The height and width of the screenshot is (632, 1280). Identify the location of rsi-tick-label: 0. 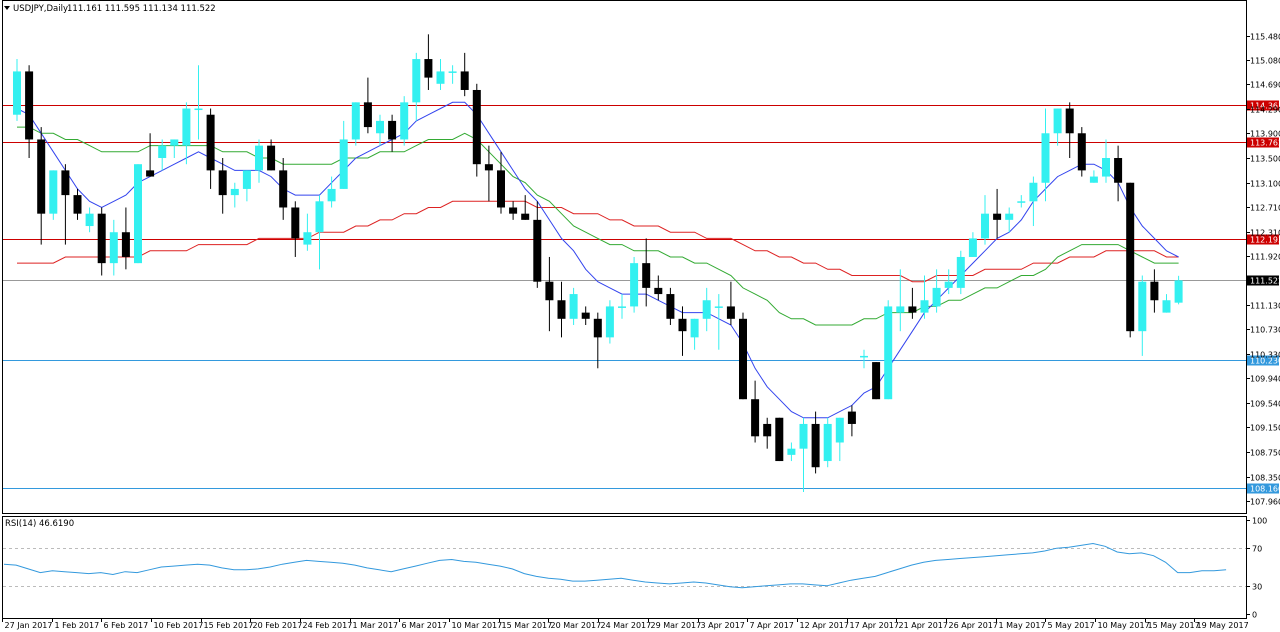
(1254, 615).